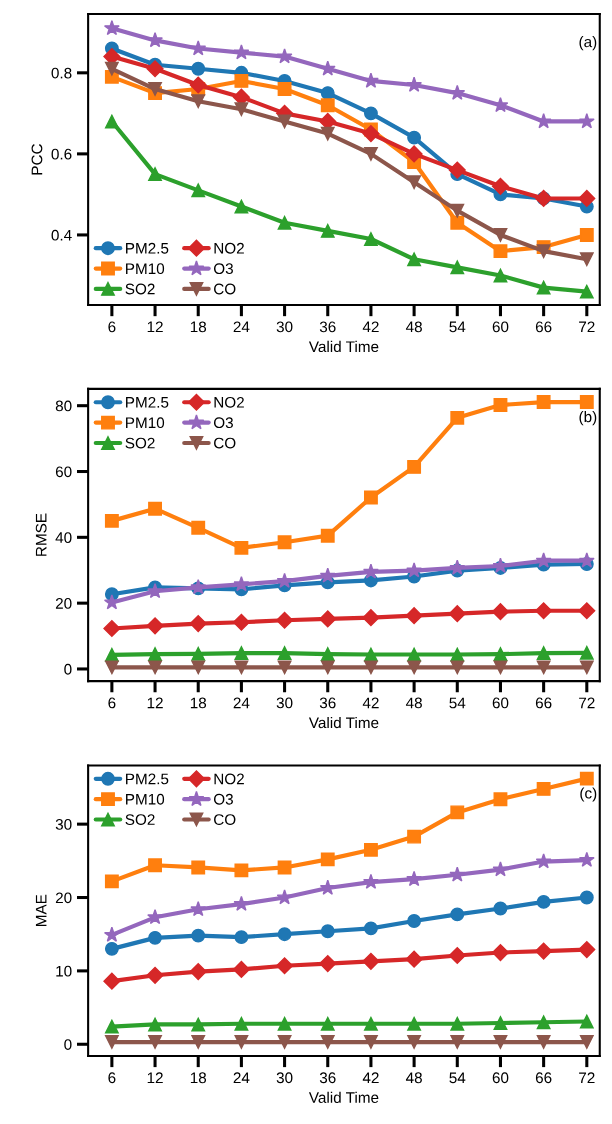 This screenshot has width=612, height=1124. I want to click on y-tick-label: 20, so click(63, 603).